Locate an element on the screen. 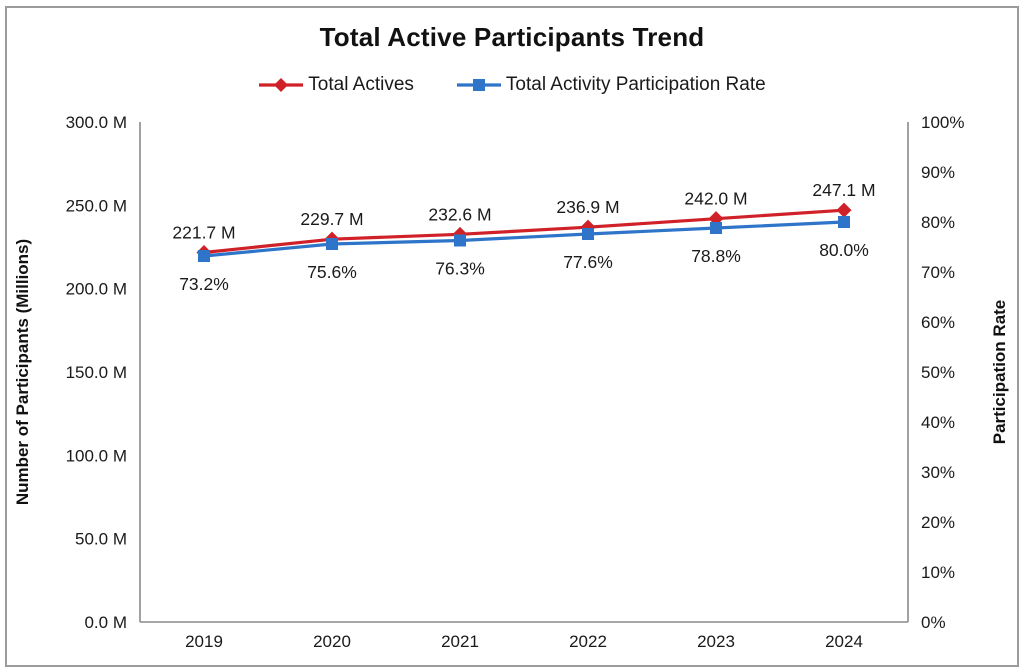 This screenshot has width=1024, height=672. right-axis-tick-label: 40% is located at coordinates (938, 422).